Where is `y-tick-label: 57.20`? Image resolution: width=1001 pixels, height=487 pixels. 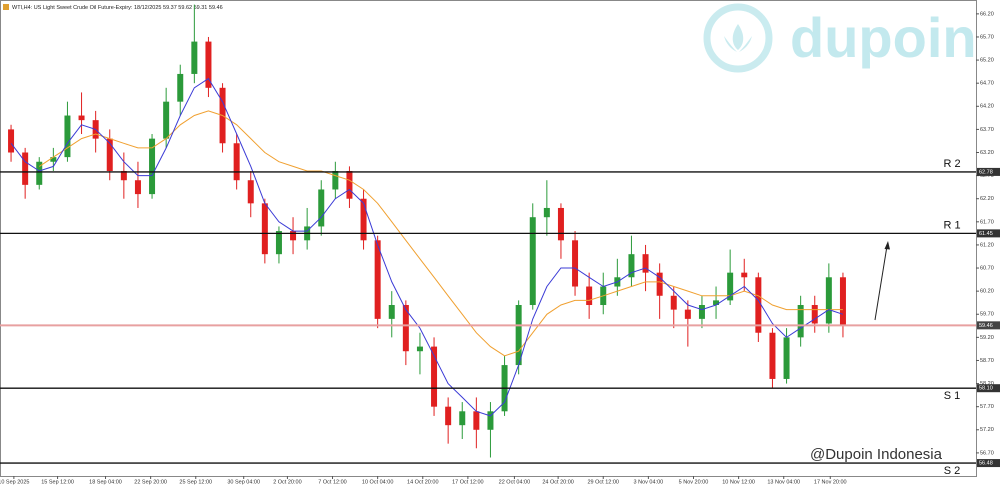 y-tick-label: 57.20 is located at coordinates (987, 430).